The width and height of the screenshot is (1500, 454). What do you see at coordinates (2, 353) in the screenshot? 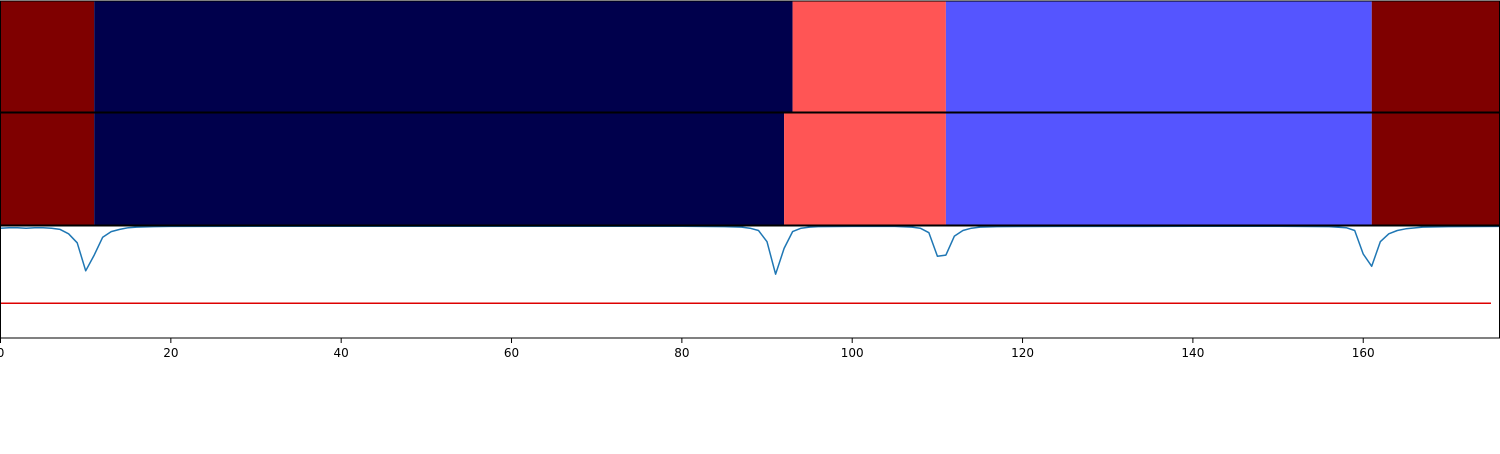
I see `x-tick-label-0: 0` at bounding box center [2, 353].